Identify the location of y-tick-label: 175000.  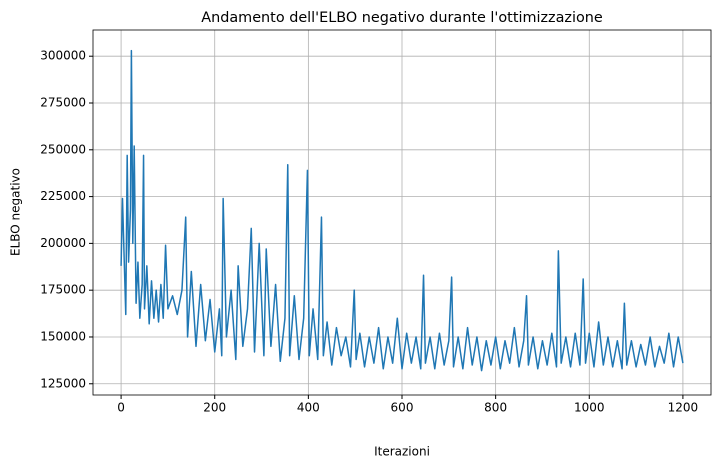
(63, 290).